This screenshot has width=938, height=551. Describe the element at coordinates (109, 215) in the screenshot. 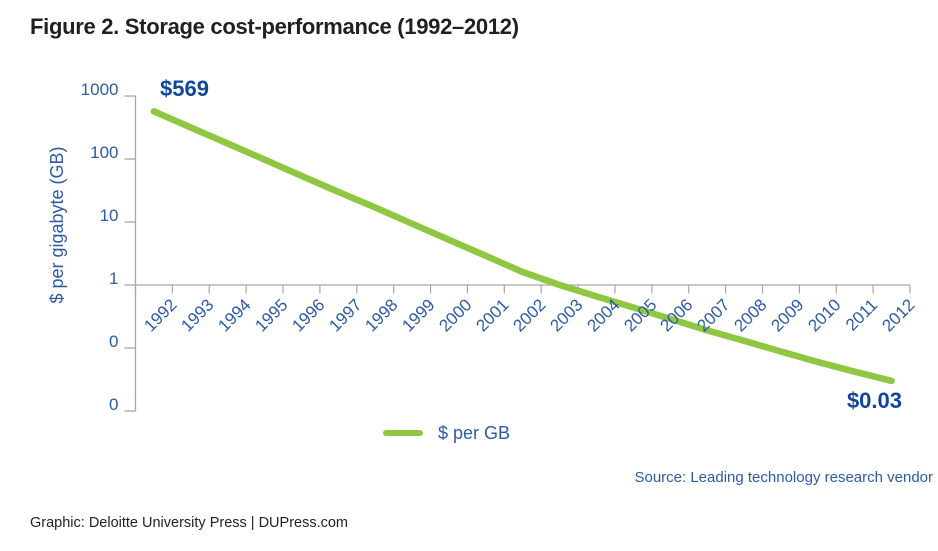

I see `y-tick-label: 10` at that location.